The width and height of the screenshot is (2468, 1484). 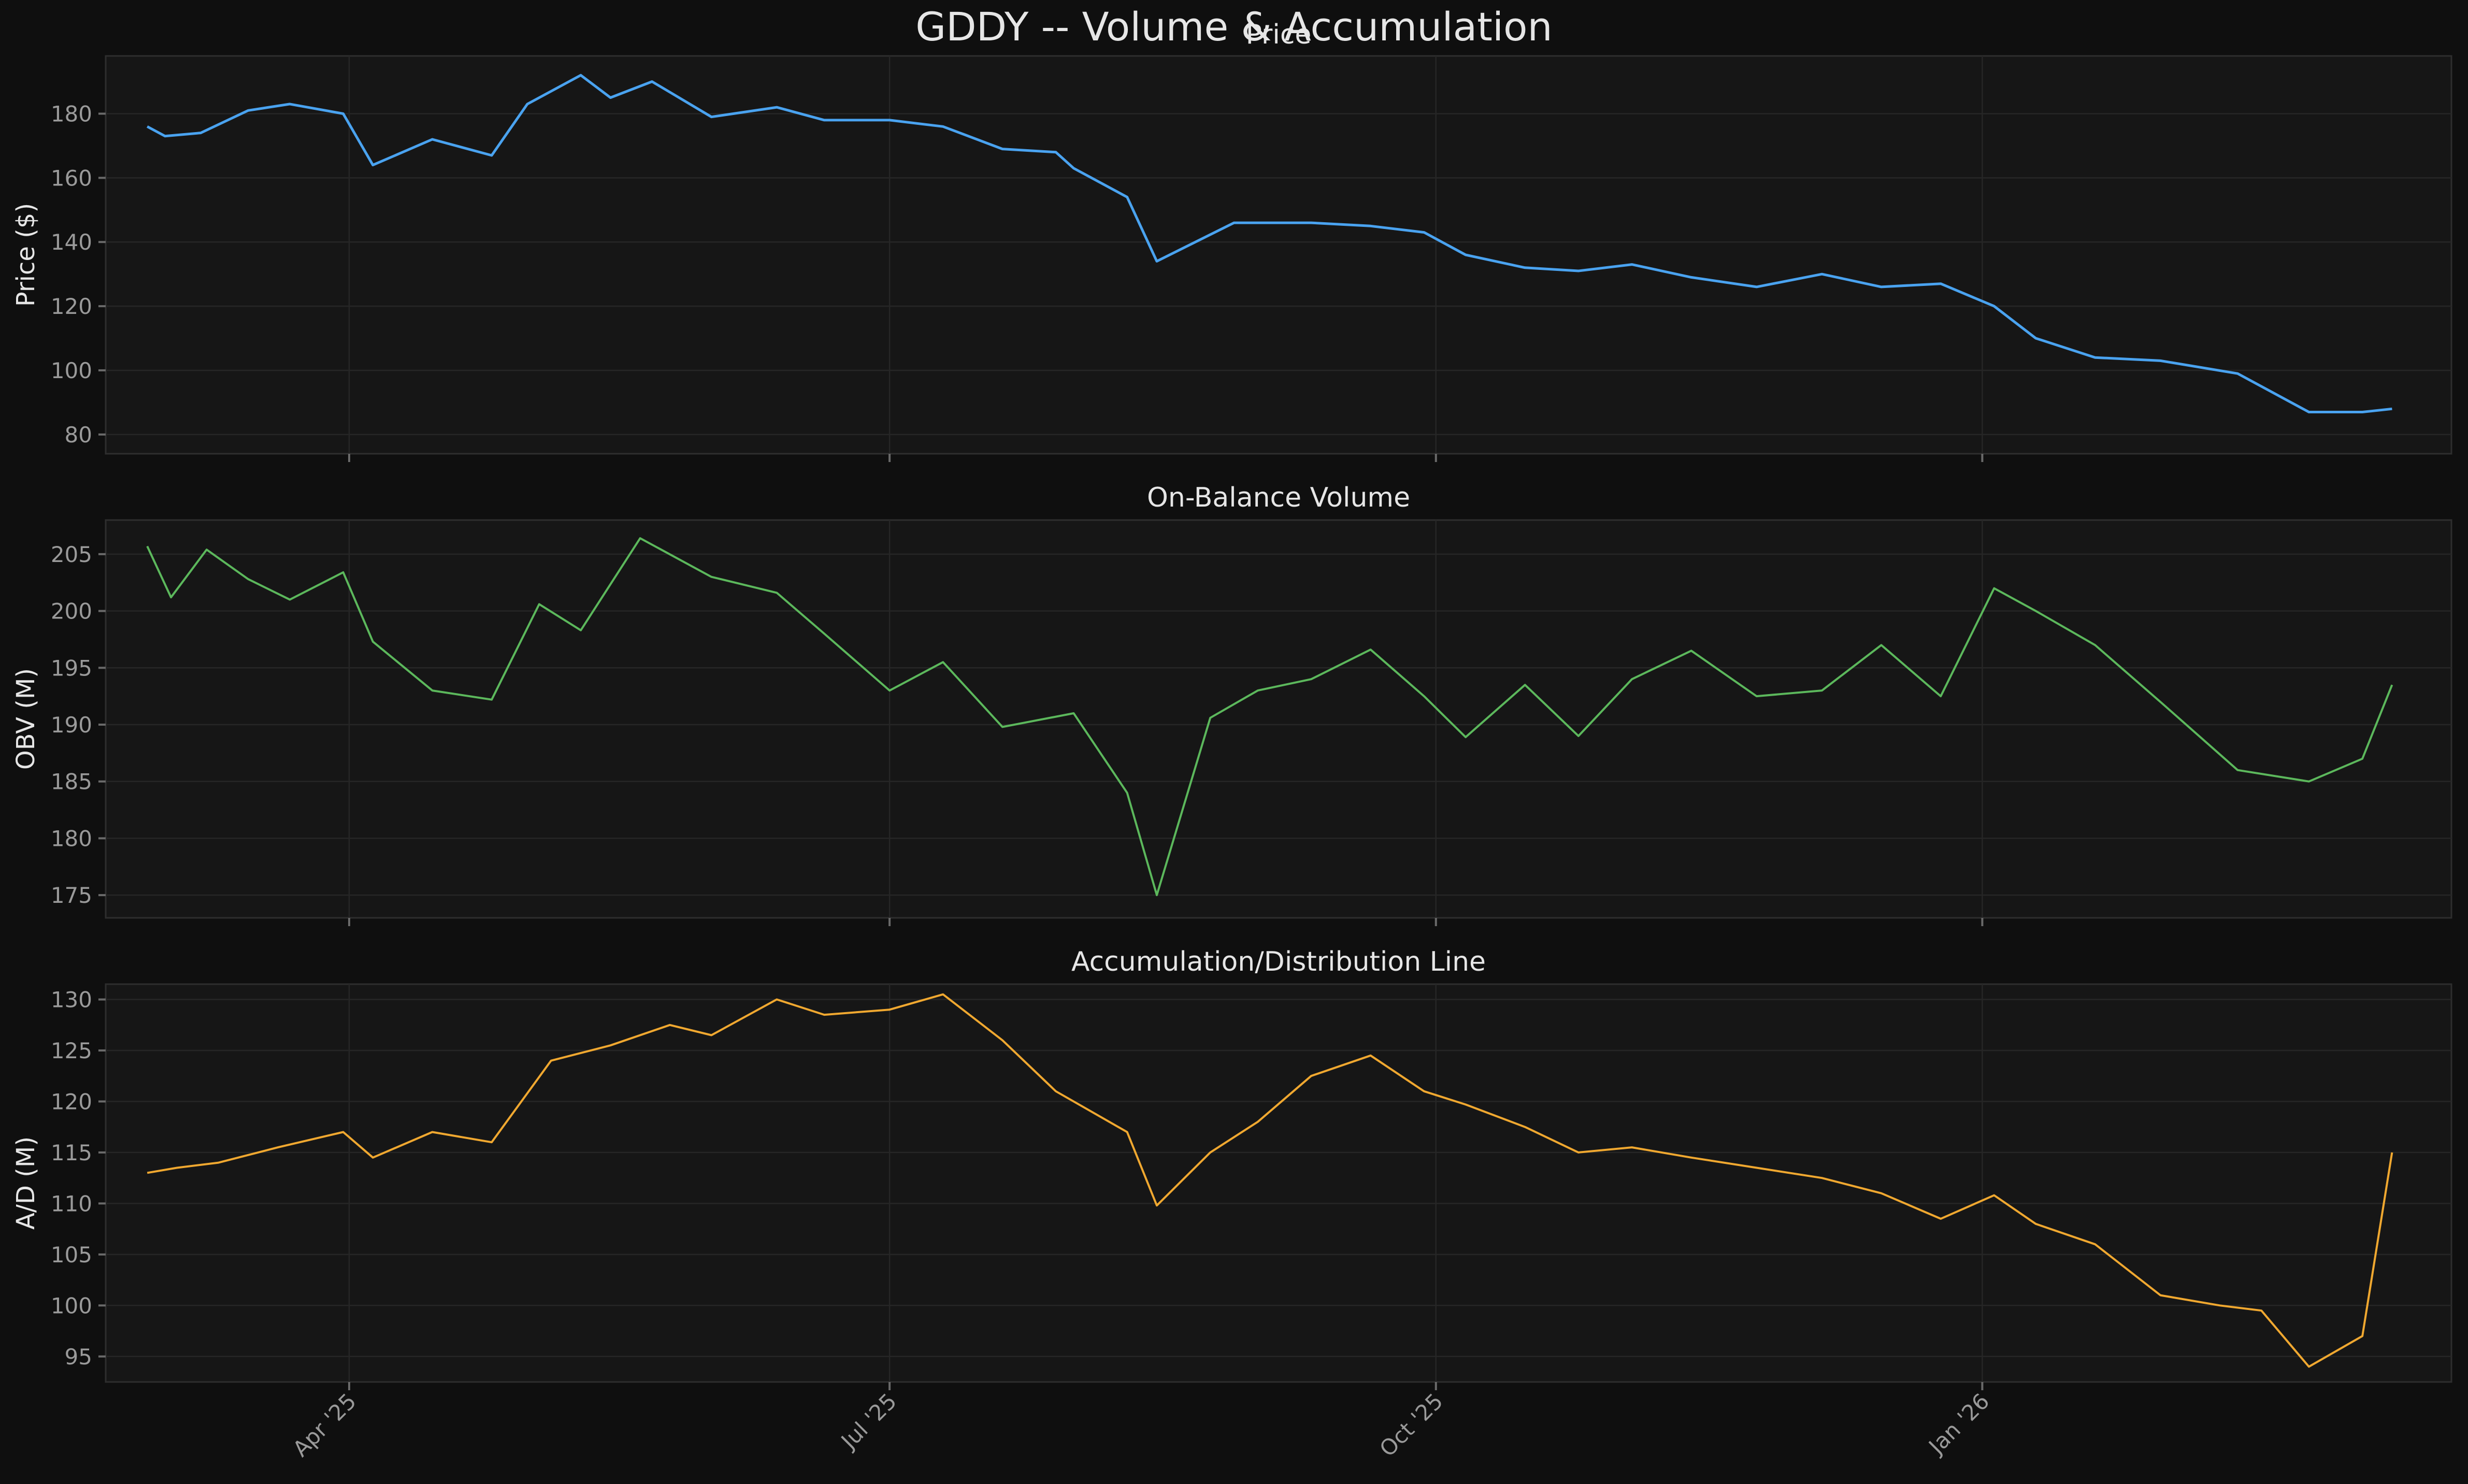 What do you see at coordinates (1278, 961) in the screenshot?
I see `ad-panel-title: Accumulation/Distribution Line` at bounding box center [1278, 961].